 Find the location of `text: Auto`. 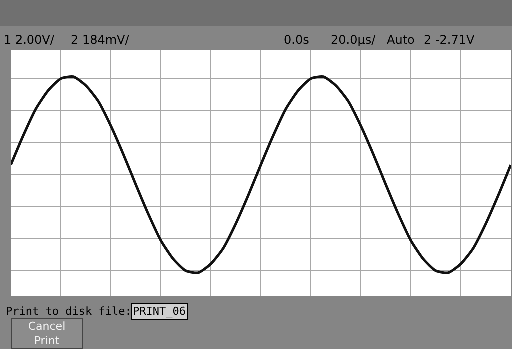

text: Auto is located at coordinates (401, 40).